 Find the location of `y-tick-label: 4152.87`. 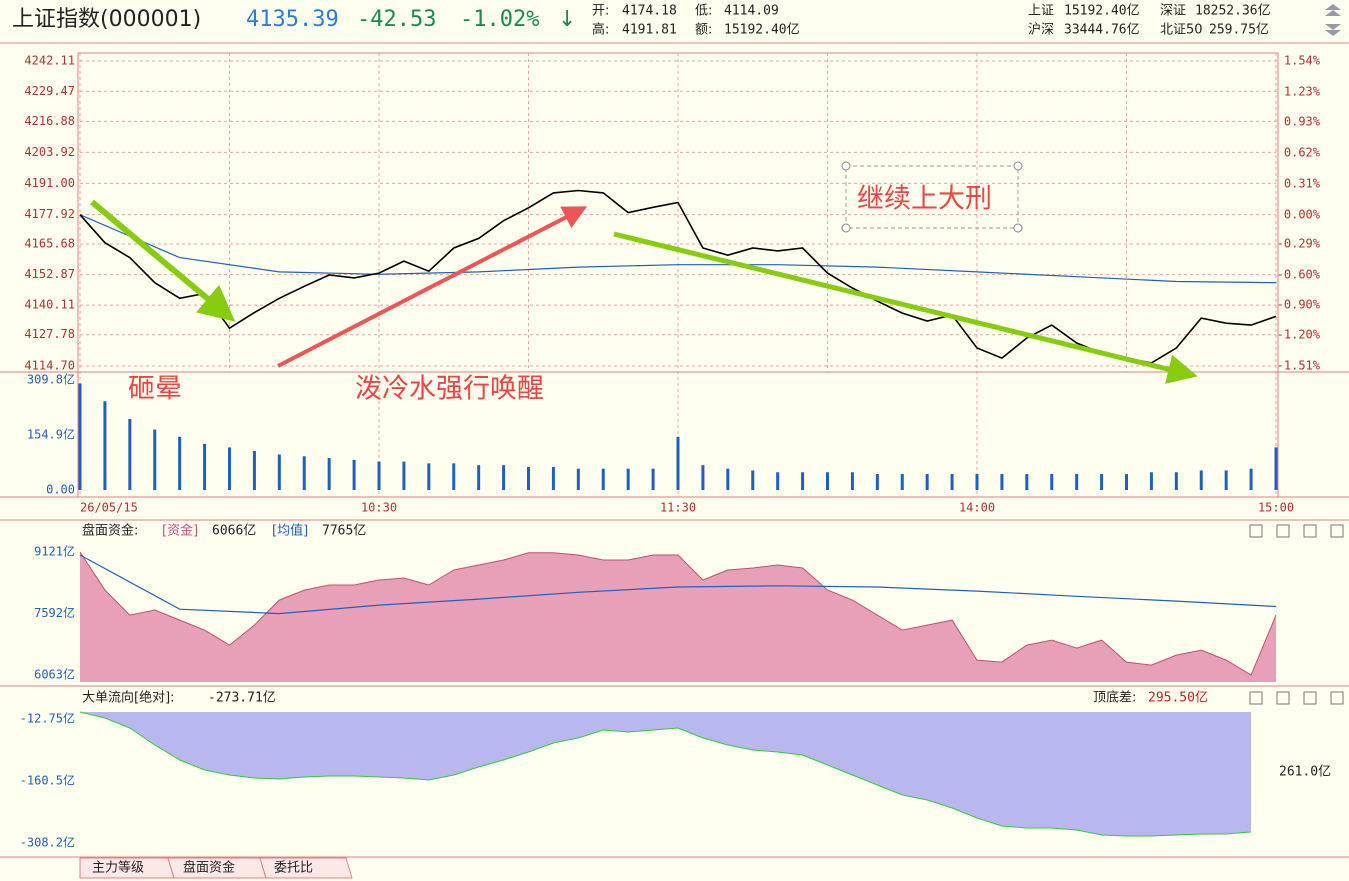

y-tick-label: 4152.87 is located at coordinates (49, 274).